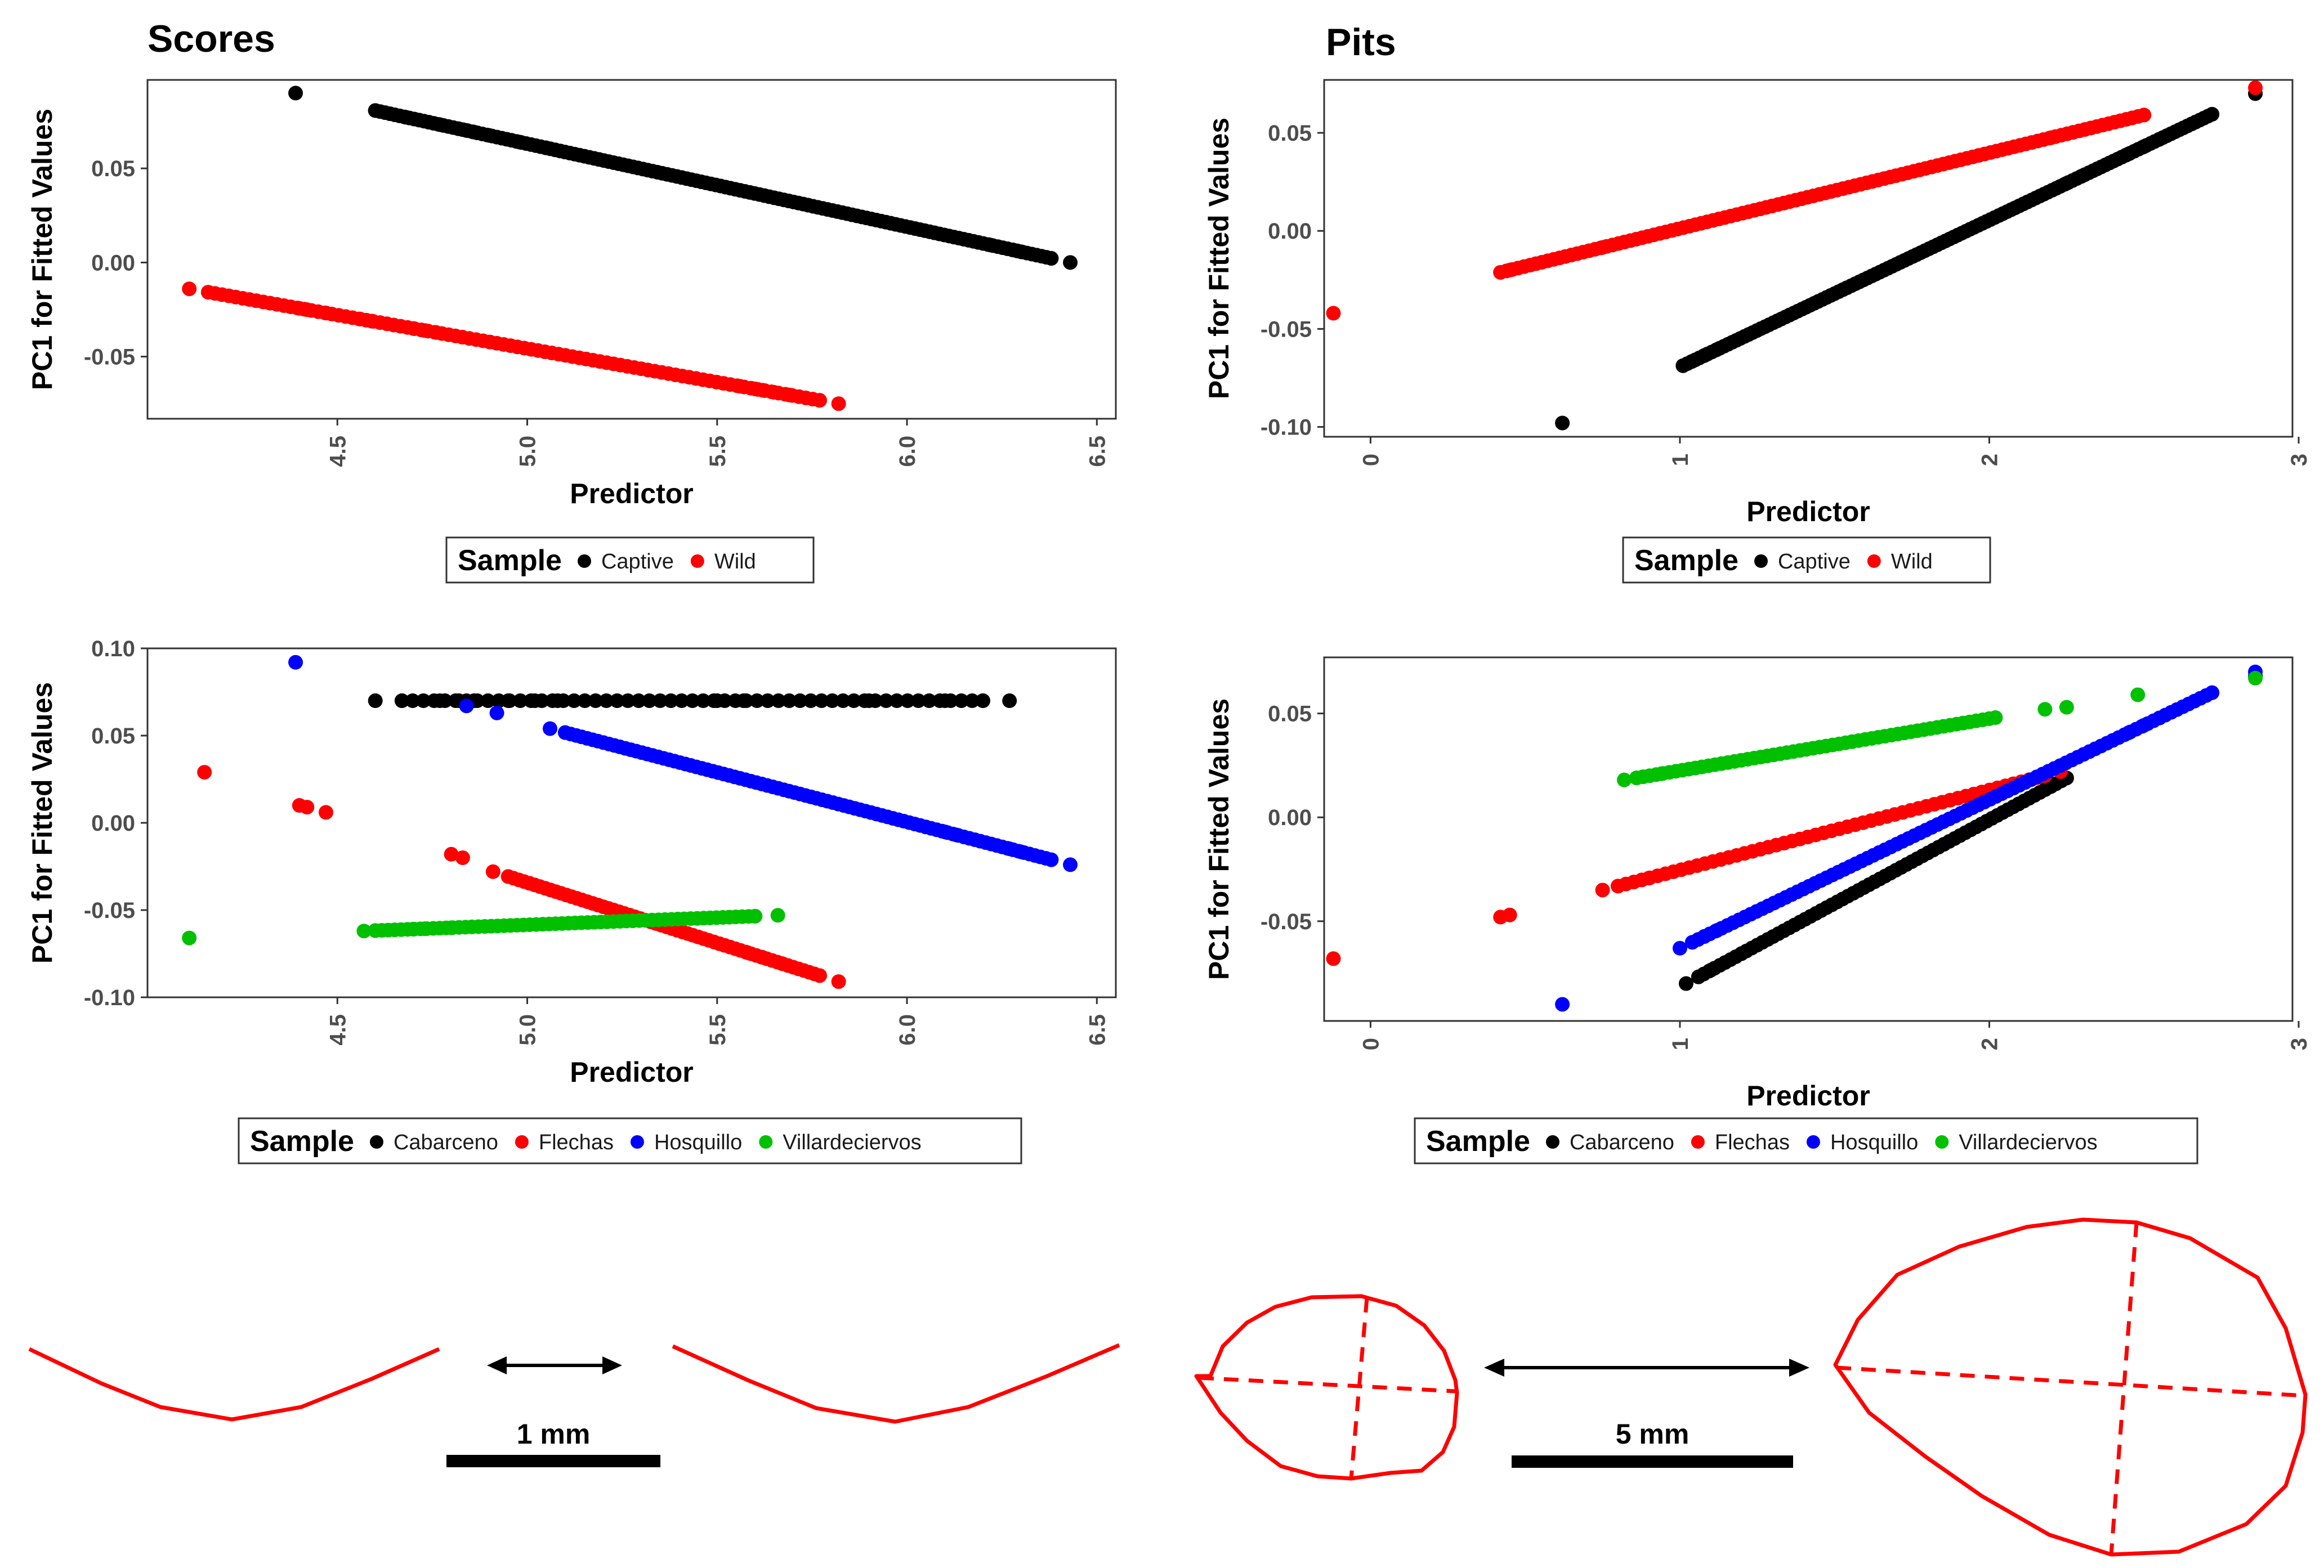 The height and width of the screenshot is (1568, 2324). What do you see at coordinates (1653, 1434) in the screenshot?
I see `pits-scale-label: 5 mm` at bounding box center [1653, 1434].